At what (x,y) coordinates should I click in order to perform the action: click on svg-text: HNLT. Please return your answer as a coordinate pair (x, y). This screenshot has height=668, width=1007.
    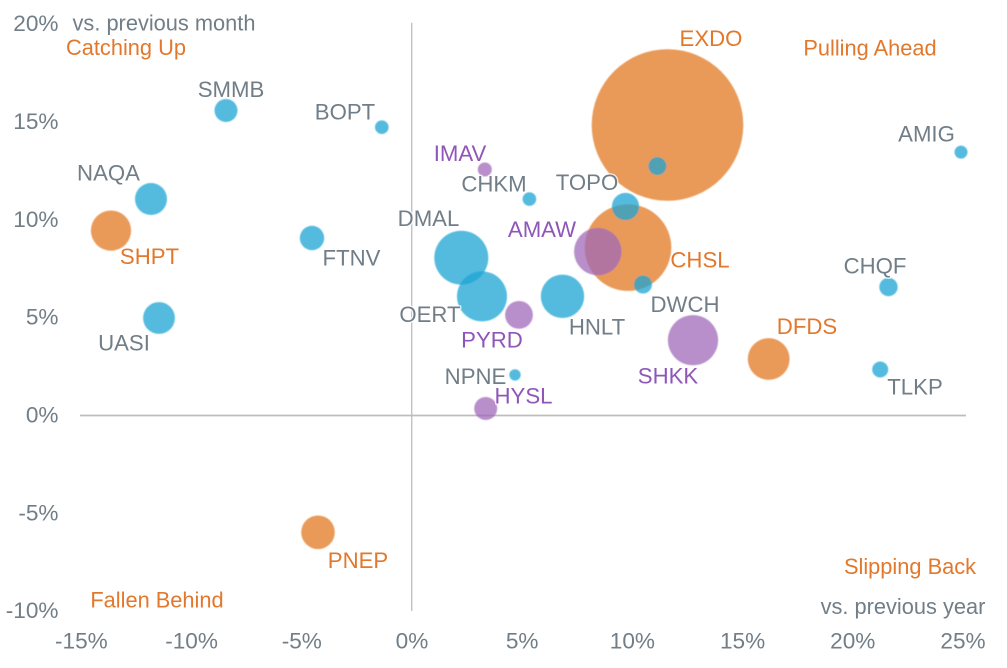
    Looking at the image, I should click on (597, 326).